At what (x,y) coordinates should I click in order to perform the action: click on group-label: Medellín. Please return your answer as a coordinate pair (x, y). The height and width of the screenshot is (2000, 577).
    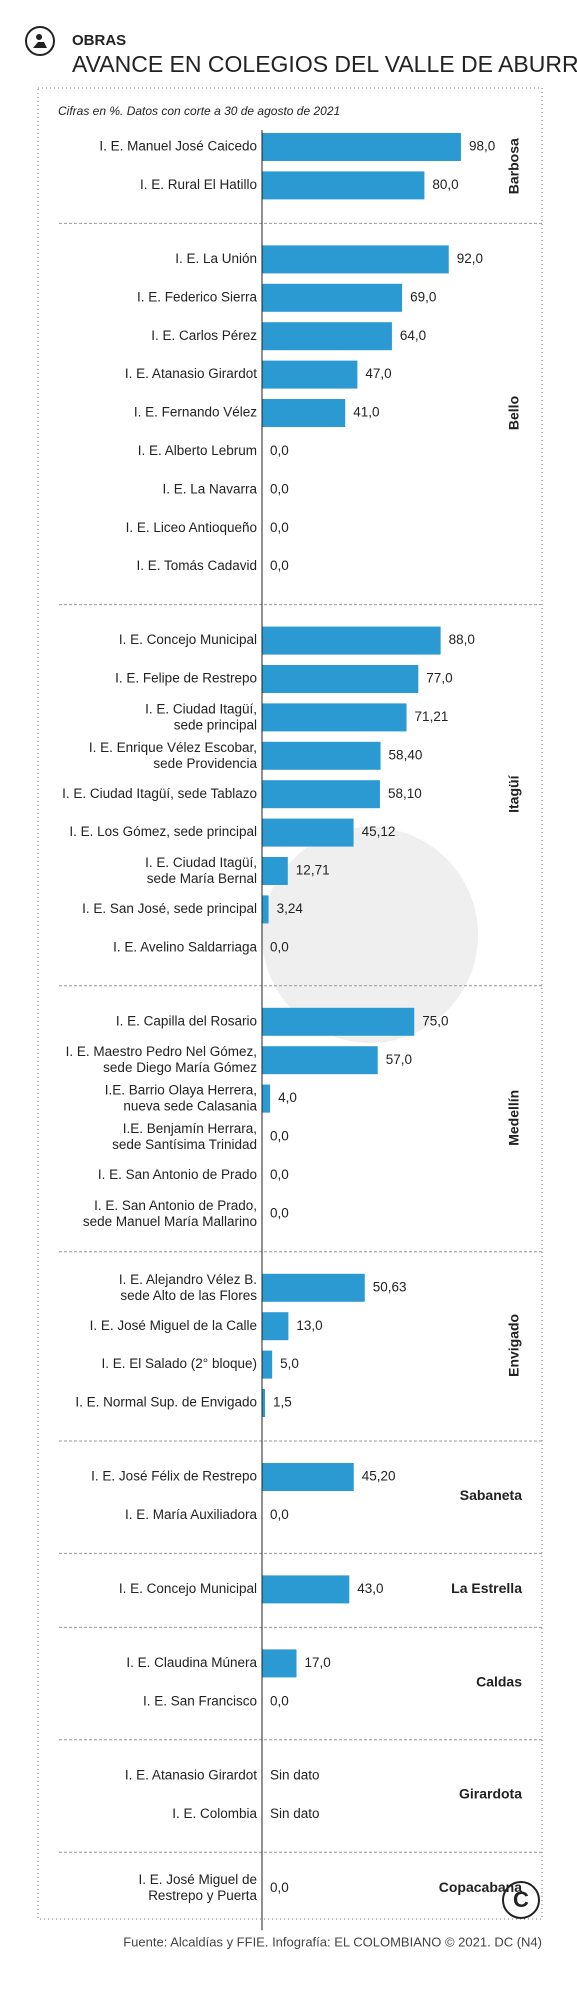
    Looking at the image, I should click on (514, 1118).